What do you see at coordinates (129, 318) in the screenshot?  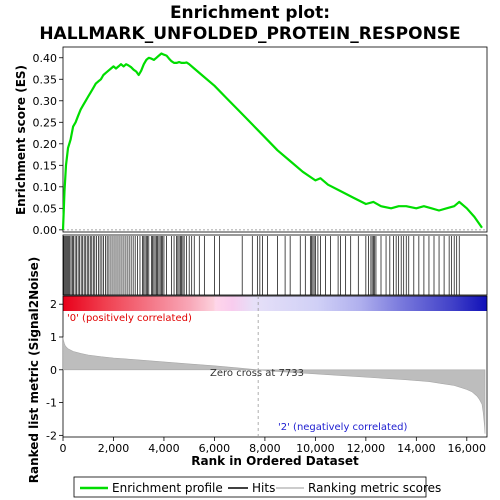 I see `positive-correlation-label: '0' (positively correlated)` at bounding box center [129, 318].